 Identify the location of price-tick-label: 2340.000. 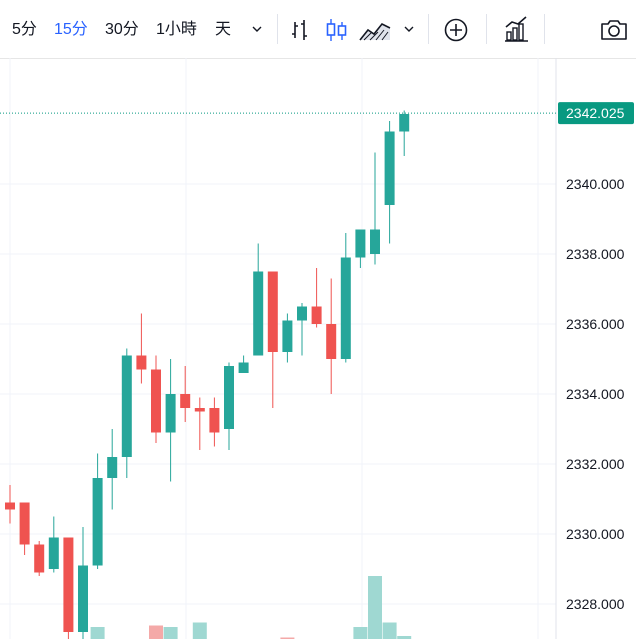
(595, 184).